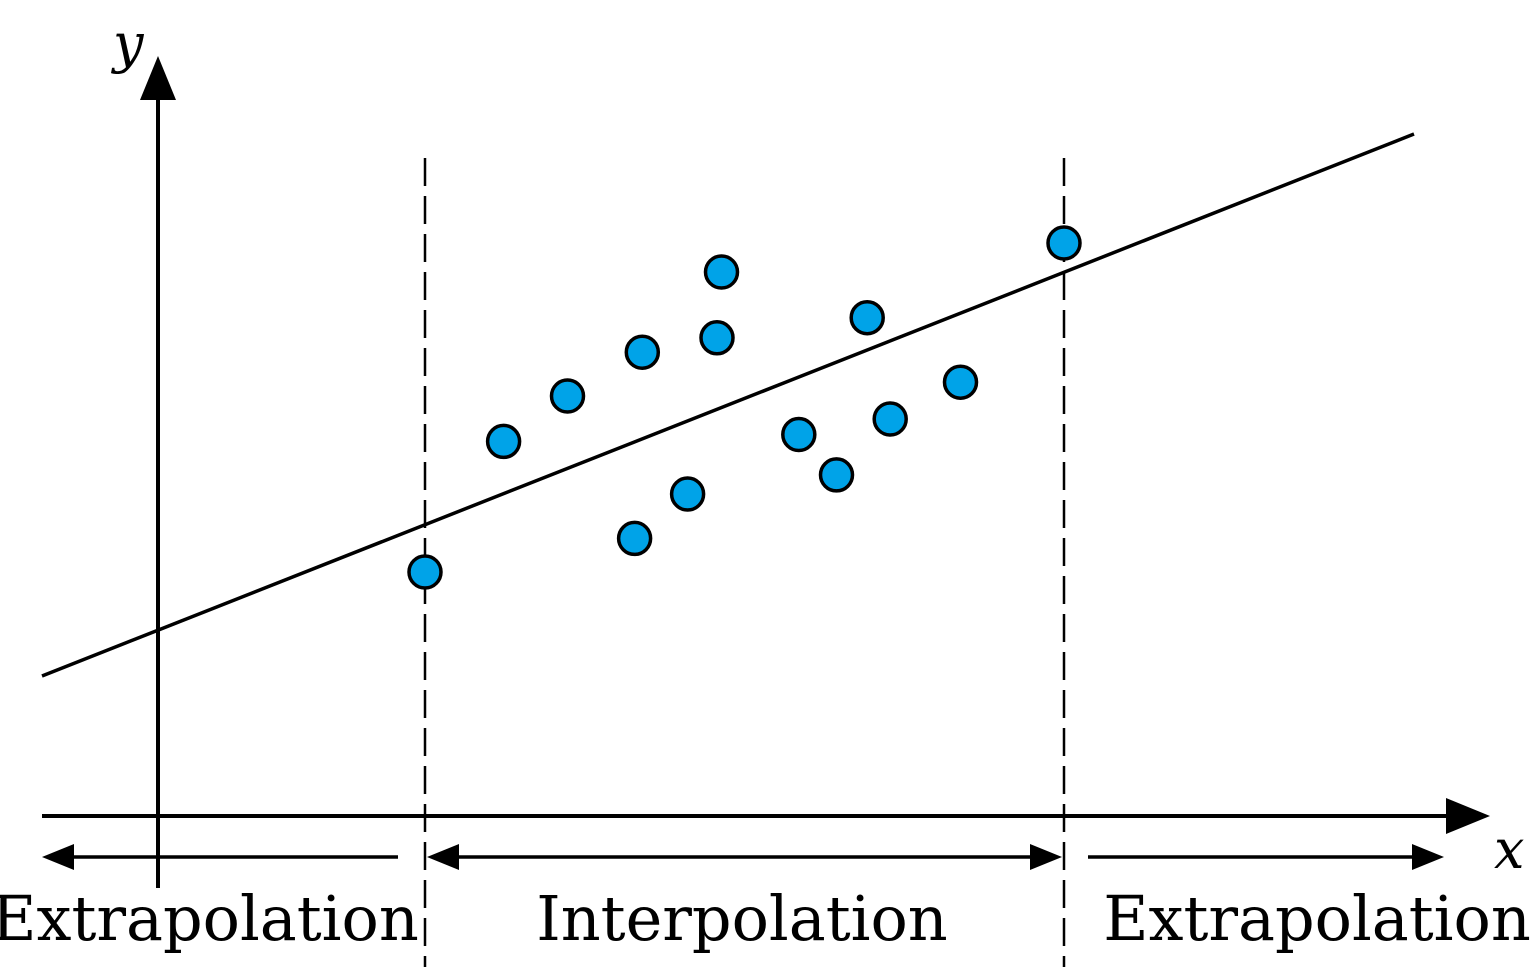 The image size is (1530, 967). I want to click on x-axis, so click(766, 816).